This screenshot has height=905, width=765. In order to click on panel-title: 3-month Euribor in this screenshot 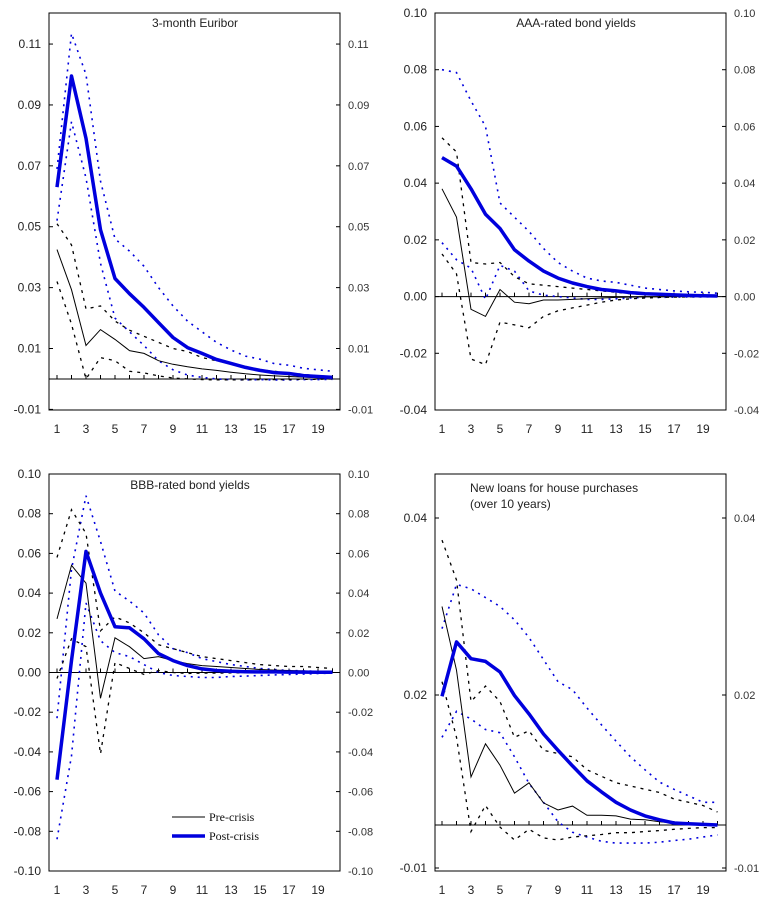, I will do `click(195, 23)`.